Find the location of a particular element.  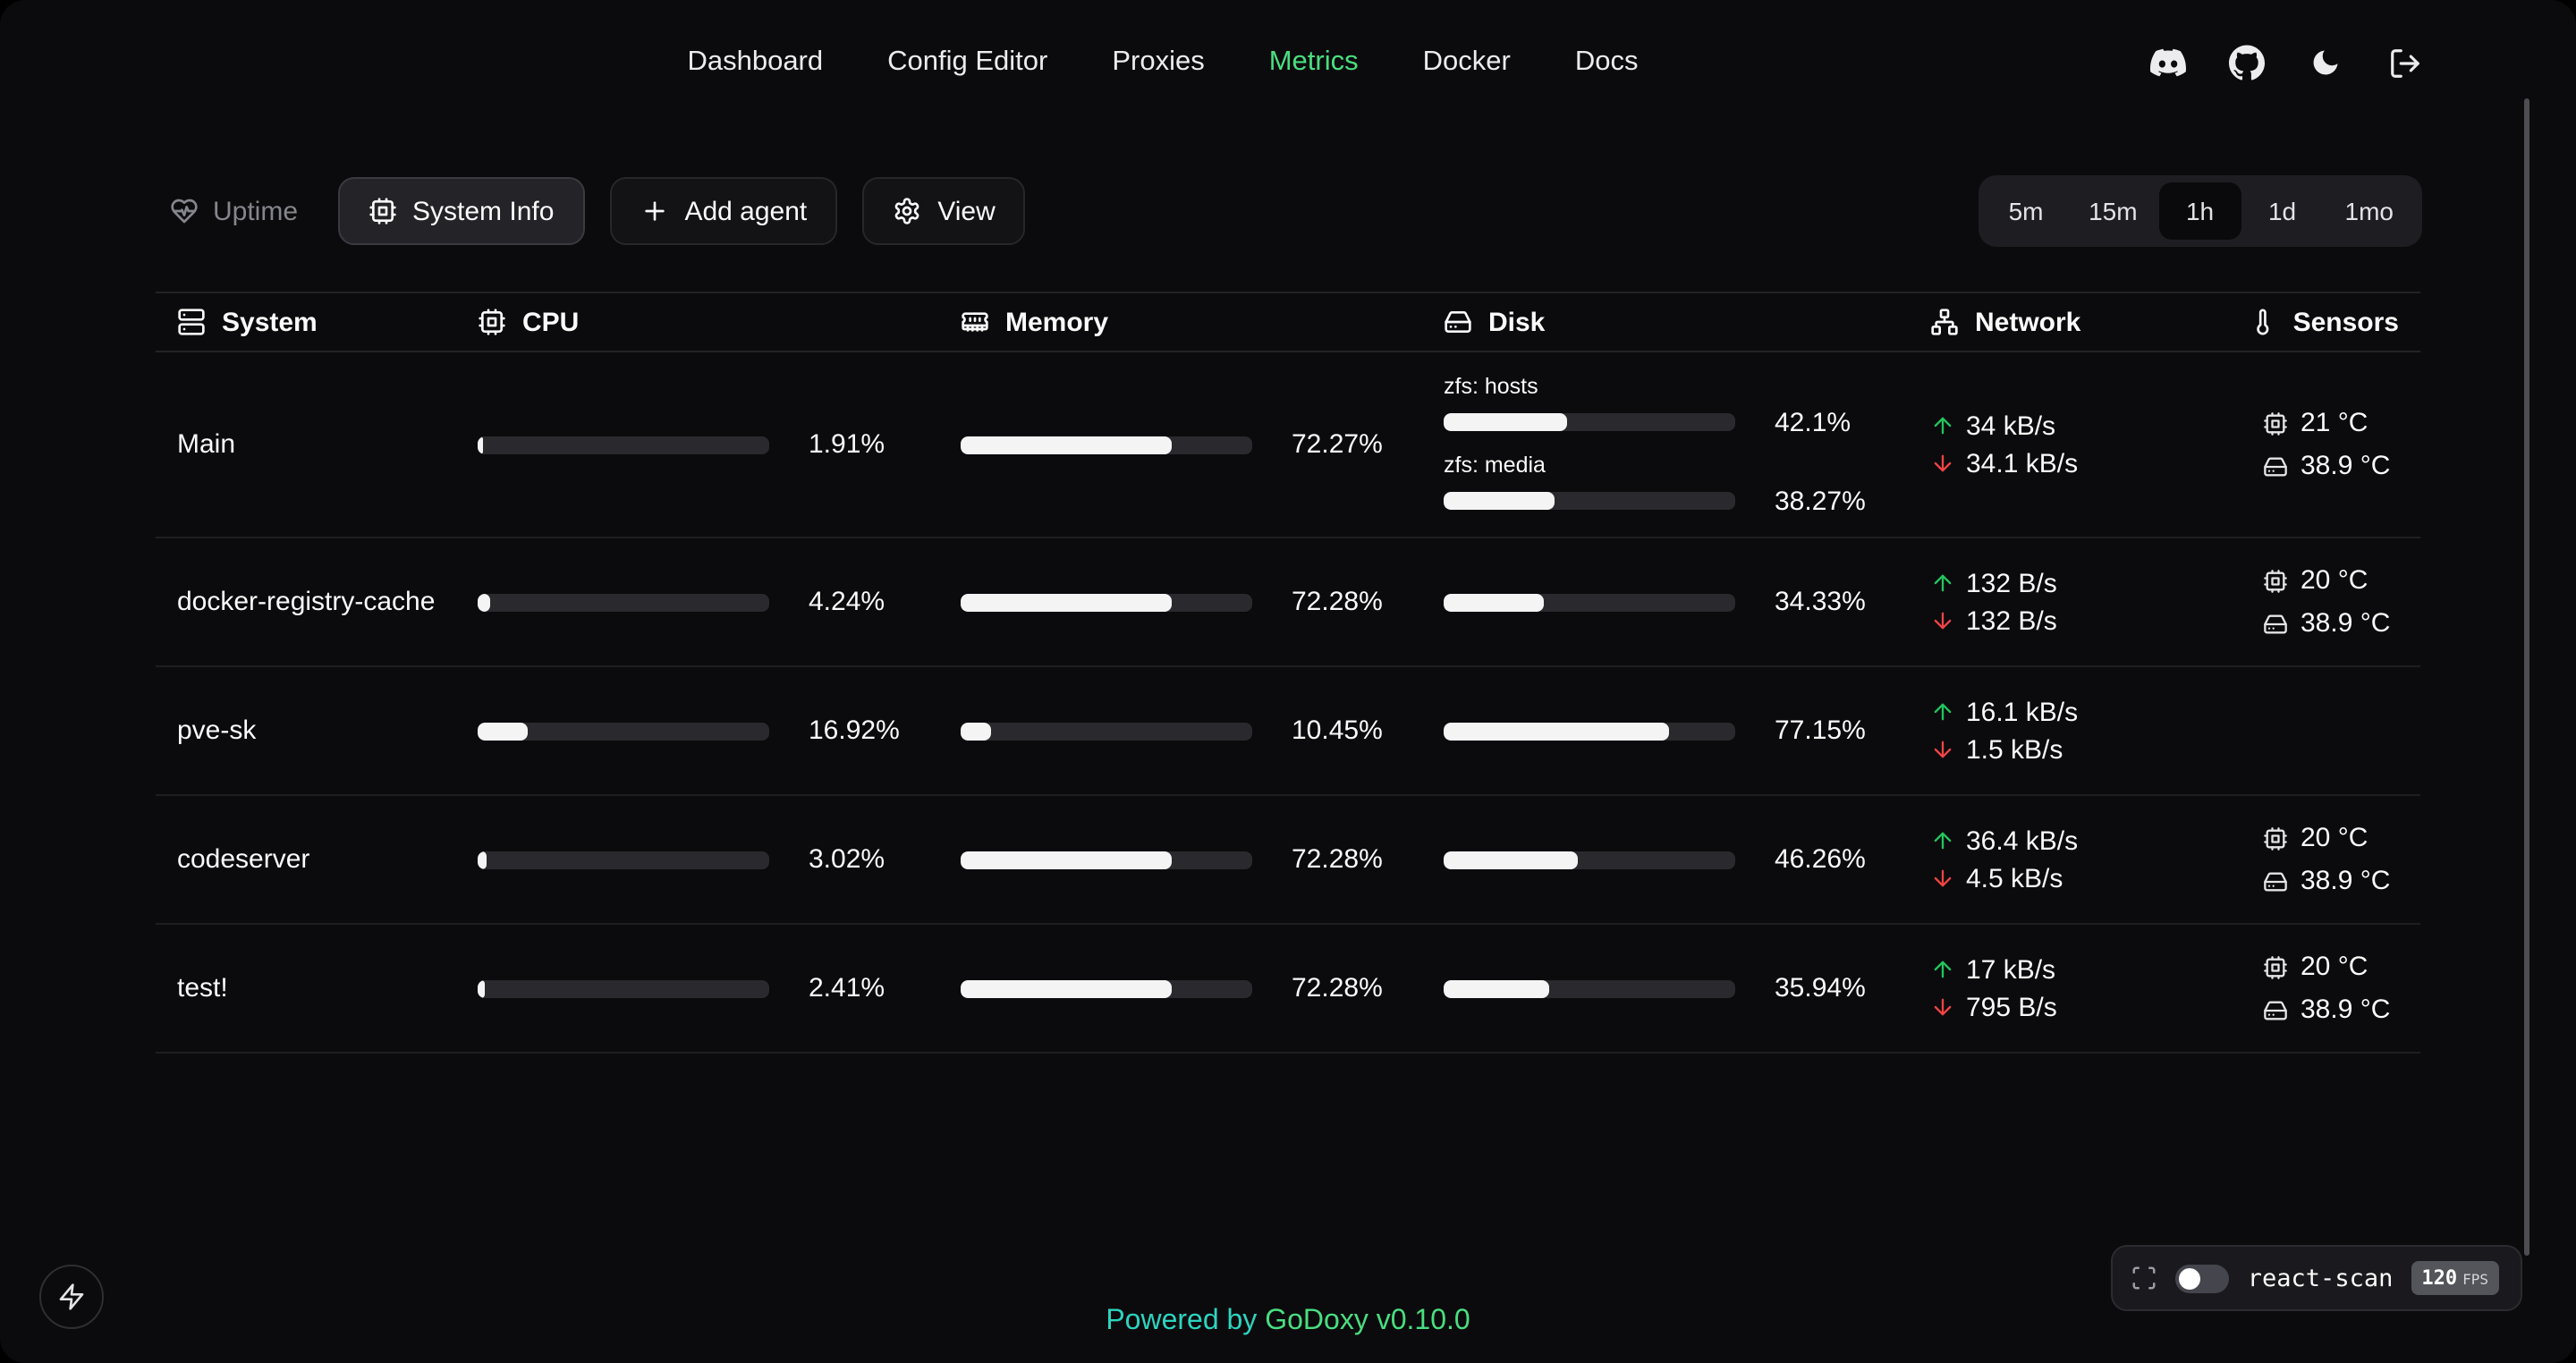

time-range-selector: 5m 15m 1h 1d 1mo is located at coordinates (2200, 211).